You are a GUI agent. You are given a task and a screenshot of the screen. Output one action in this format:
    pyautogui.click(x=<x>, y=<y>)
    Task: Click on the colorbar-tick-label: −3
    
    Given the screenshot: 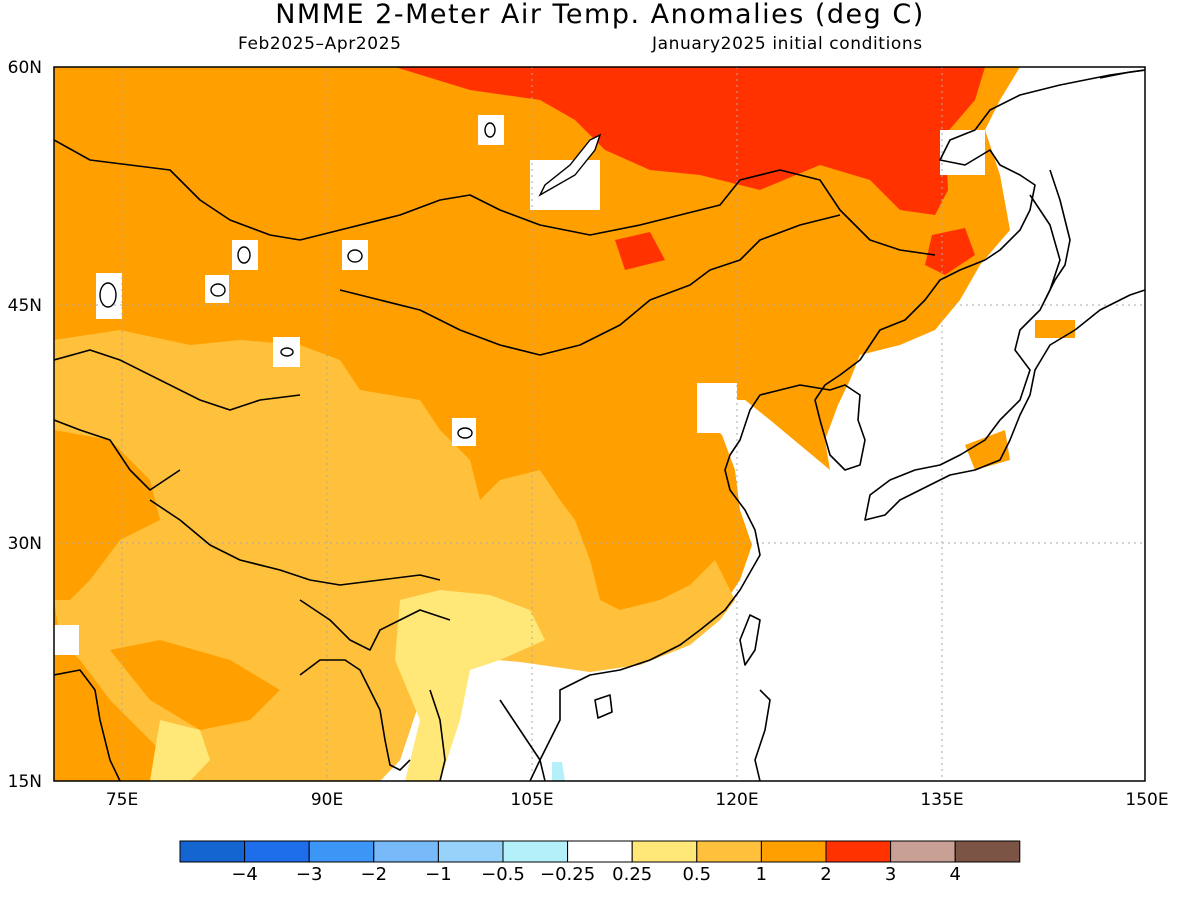 What is the action you would take?
    pyautogui.click(x=309, y=874)
    